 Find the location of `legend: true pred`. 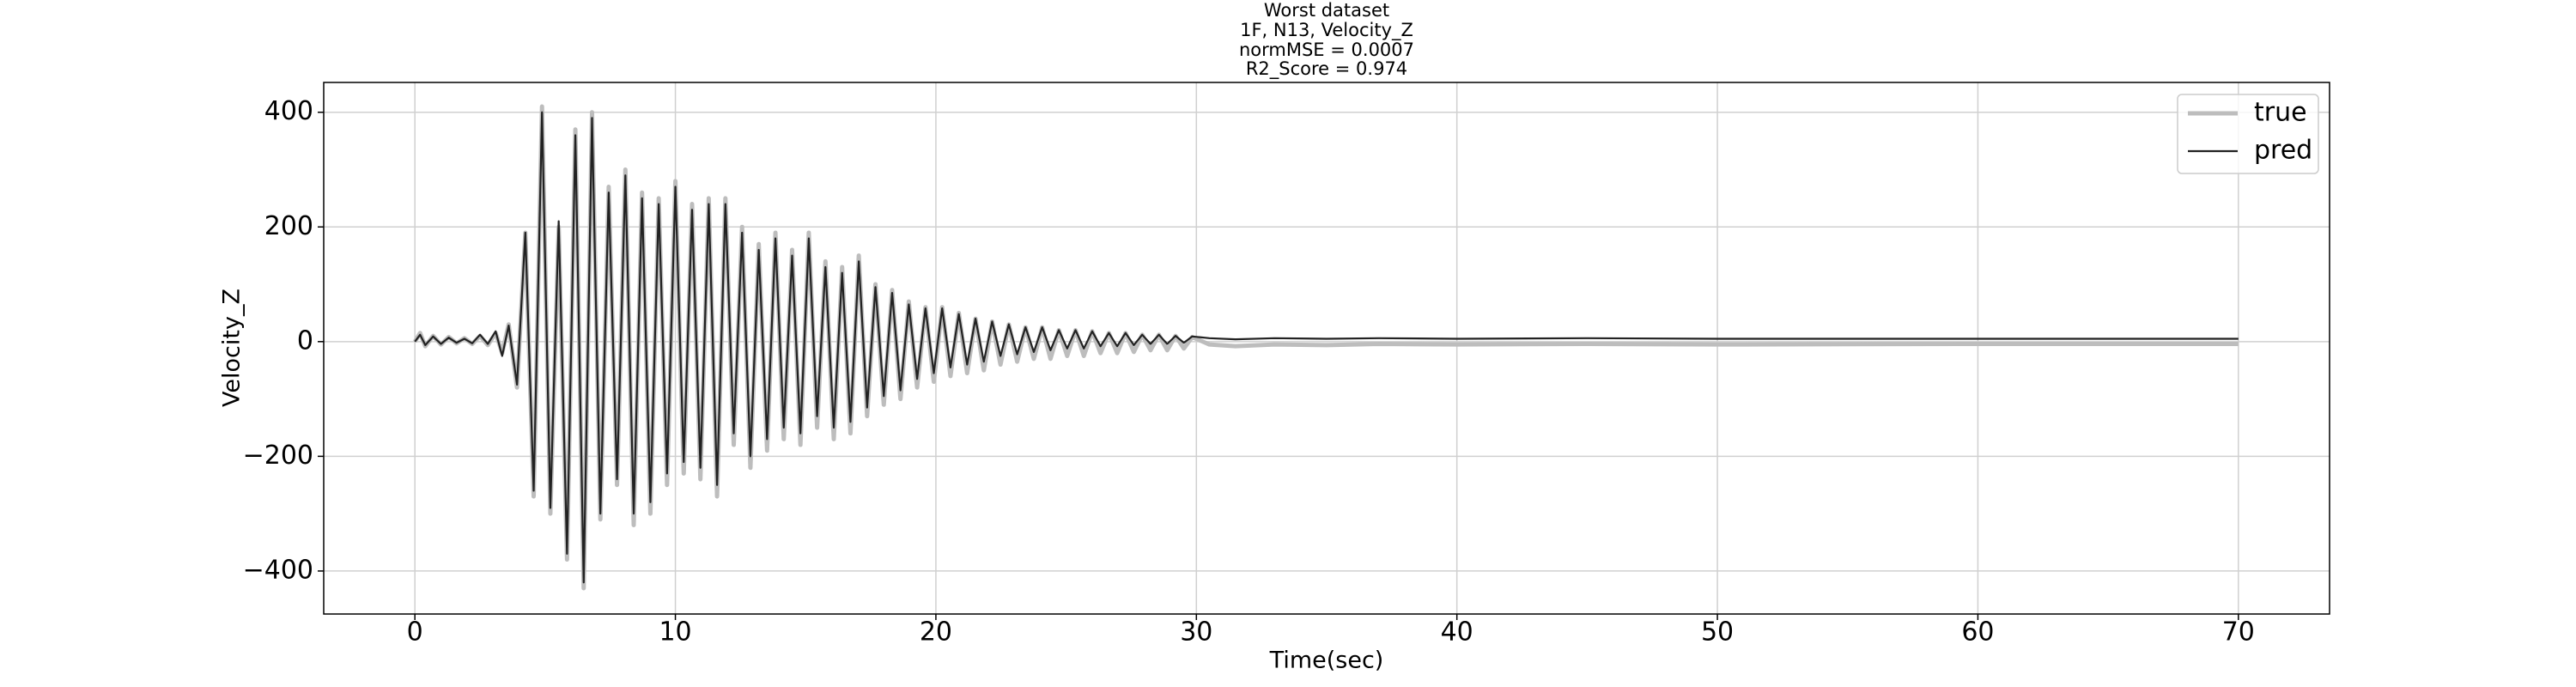

legend: true pred is located at coordinates (2248, 134).